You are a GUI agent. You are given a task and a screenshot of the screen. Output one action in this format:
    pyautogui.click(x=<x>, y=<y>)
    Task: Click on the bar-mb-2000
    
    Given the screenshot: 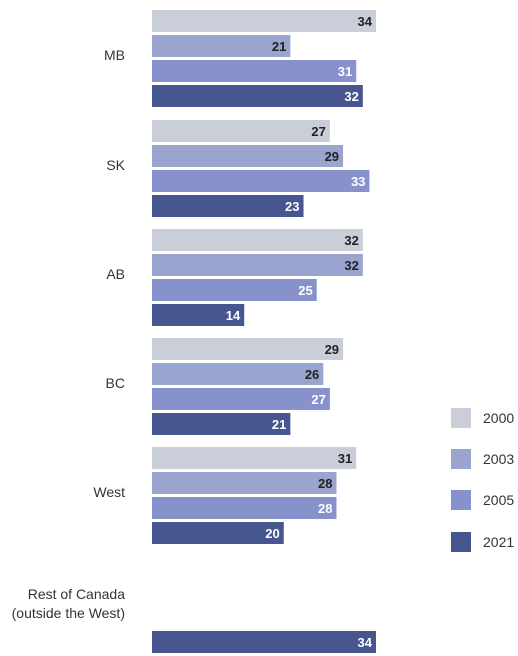 What is the action you would take?
    pyautogui.click(x=264, y=21)
    